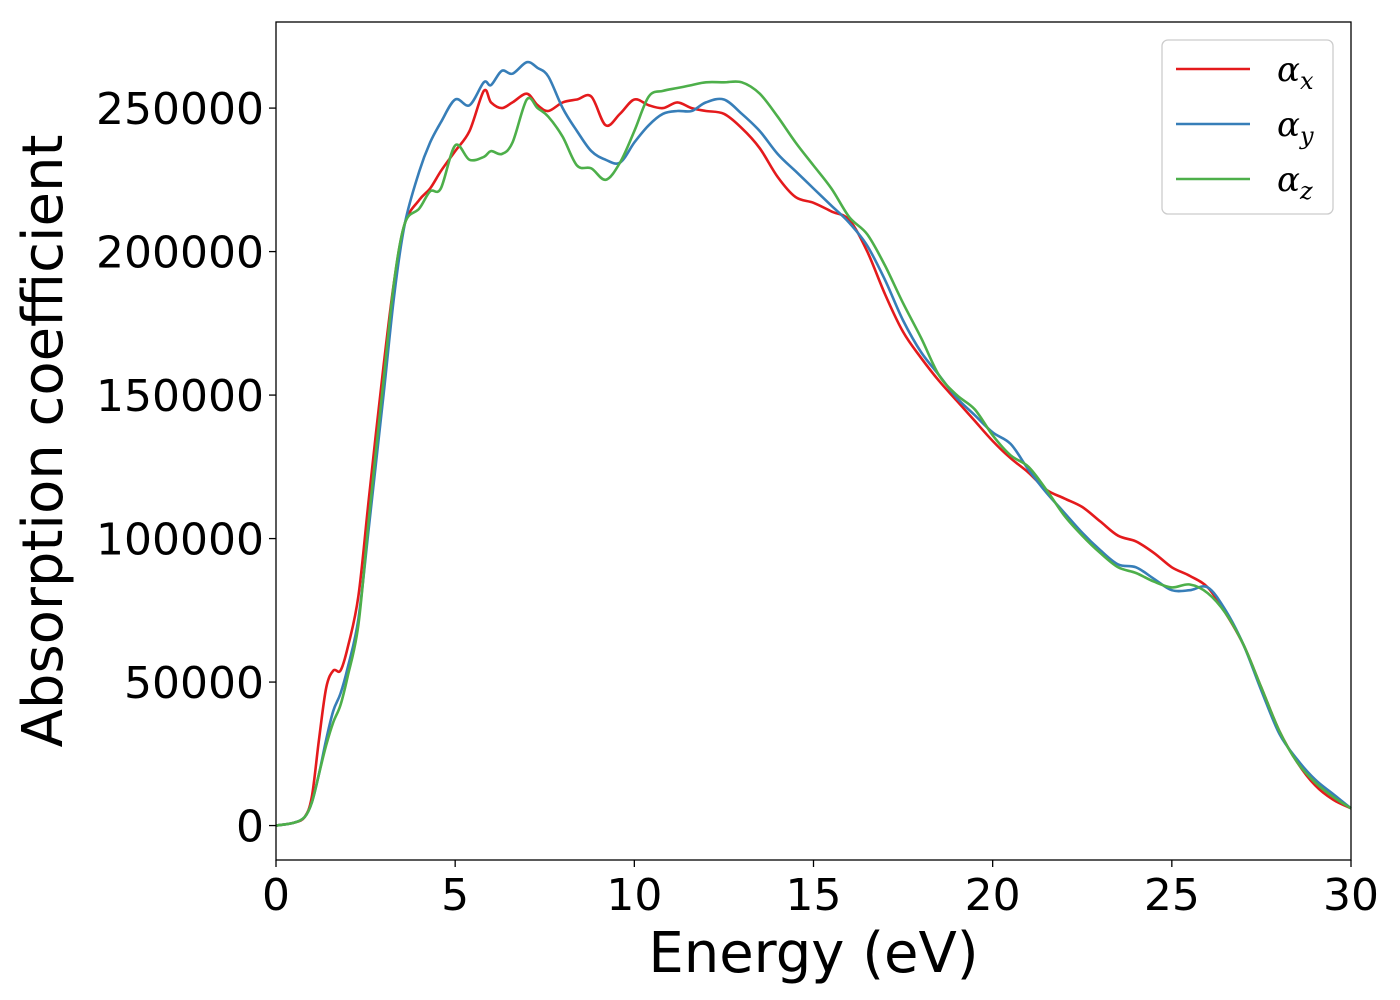 This screenshot has height=1000, width=1400. I want to click on x-tick-label: 30, so click(1351, 895).